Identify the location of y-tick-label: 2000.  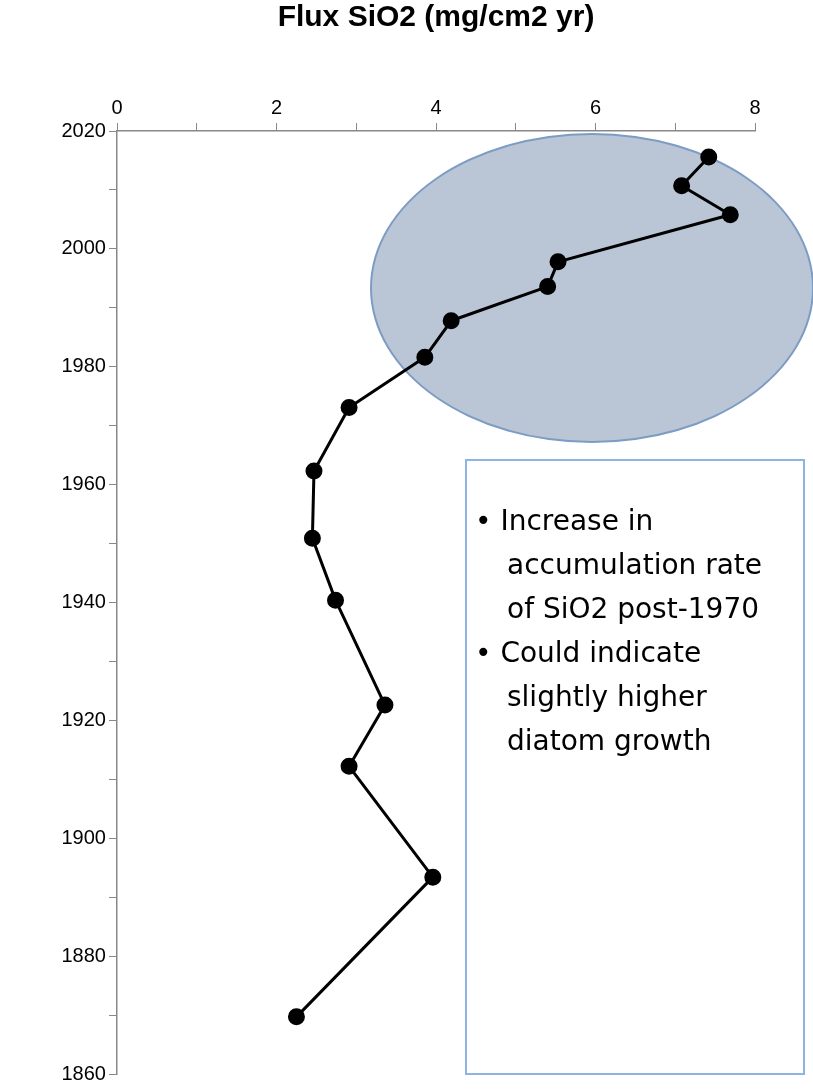
(83, 247).